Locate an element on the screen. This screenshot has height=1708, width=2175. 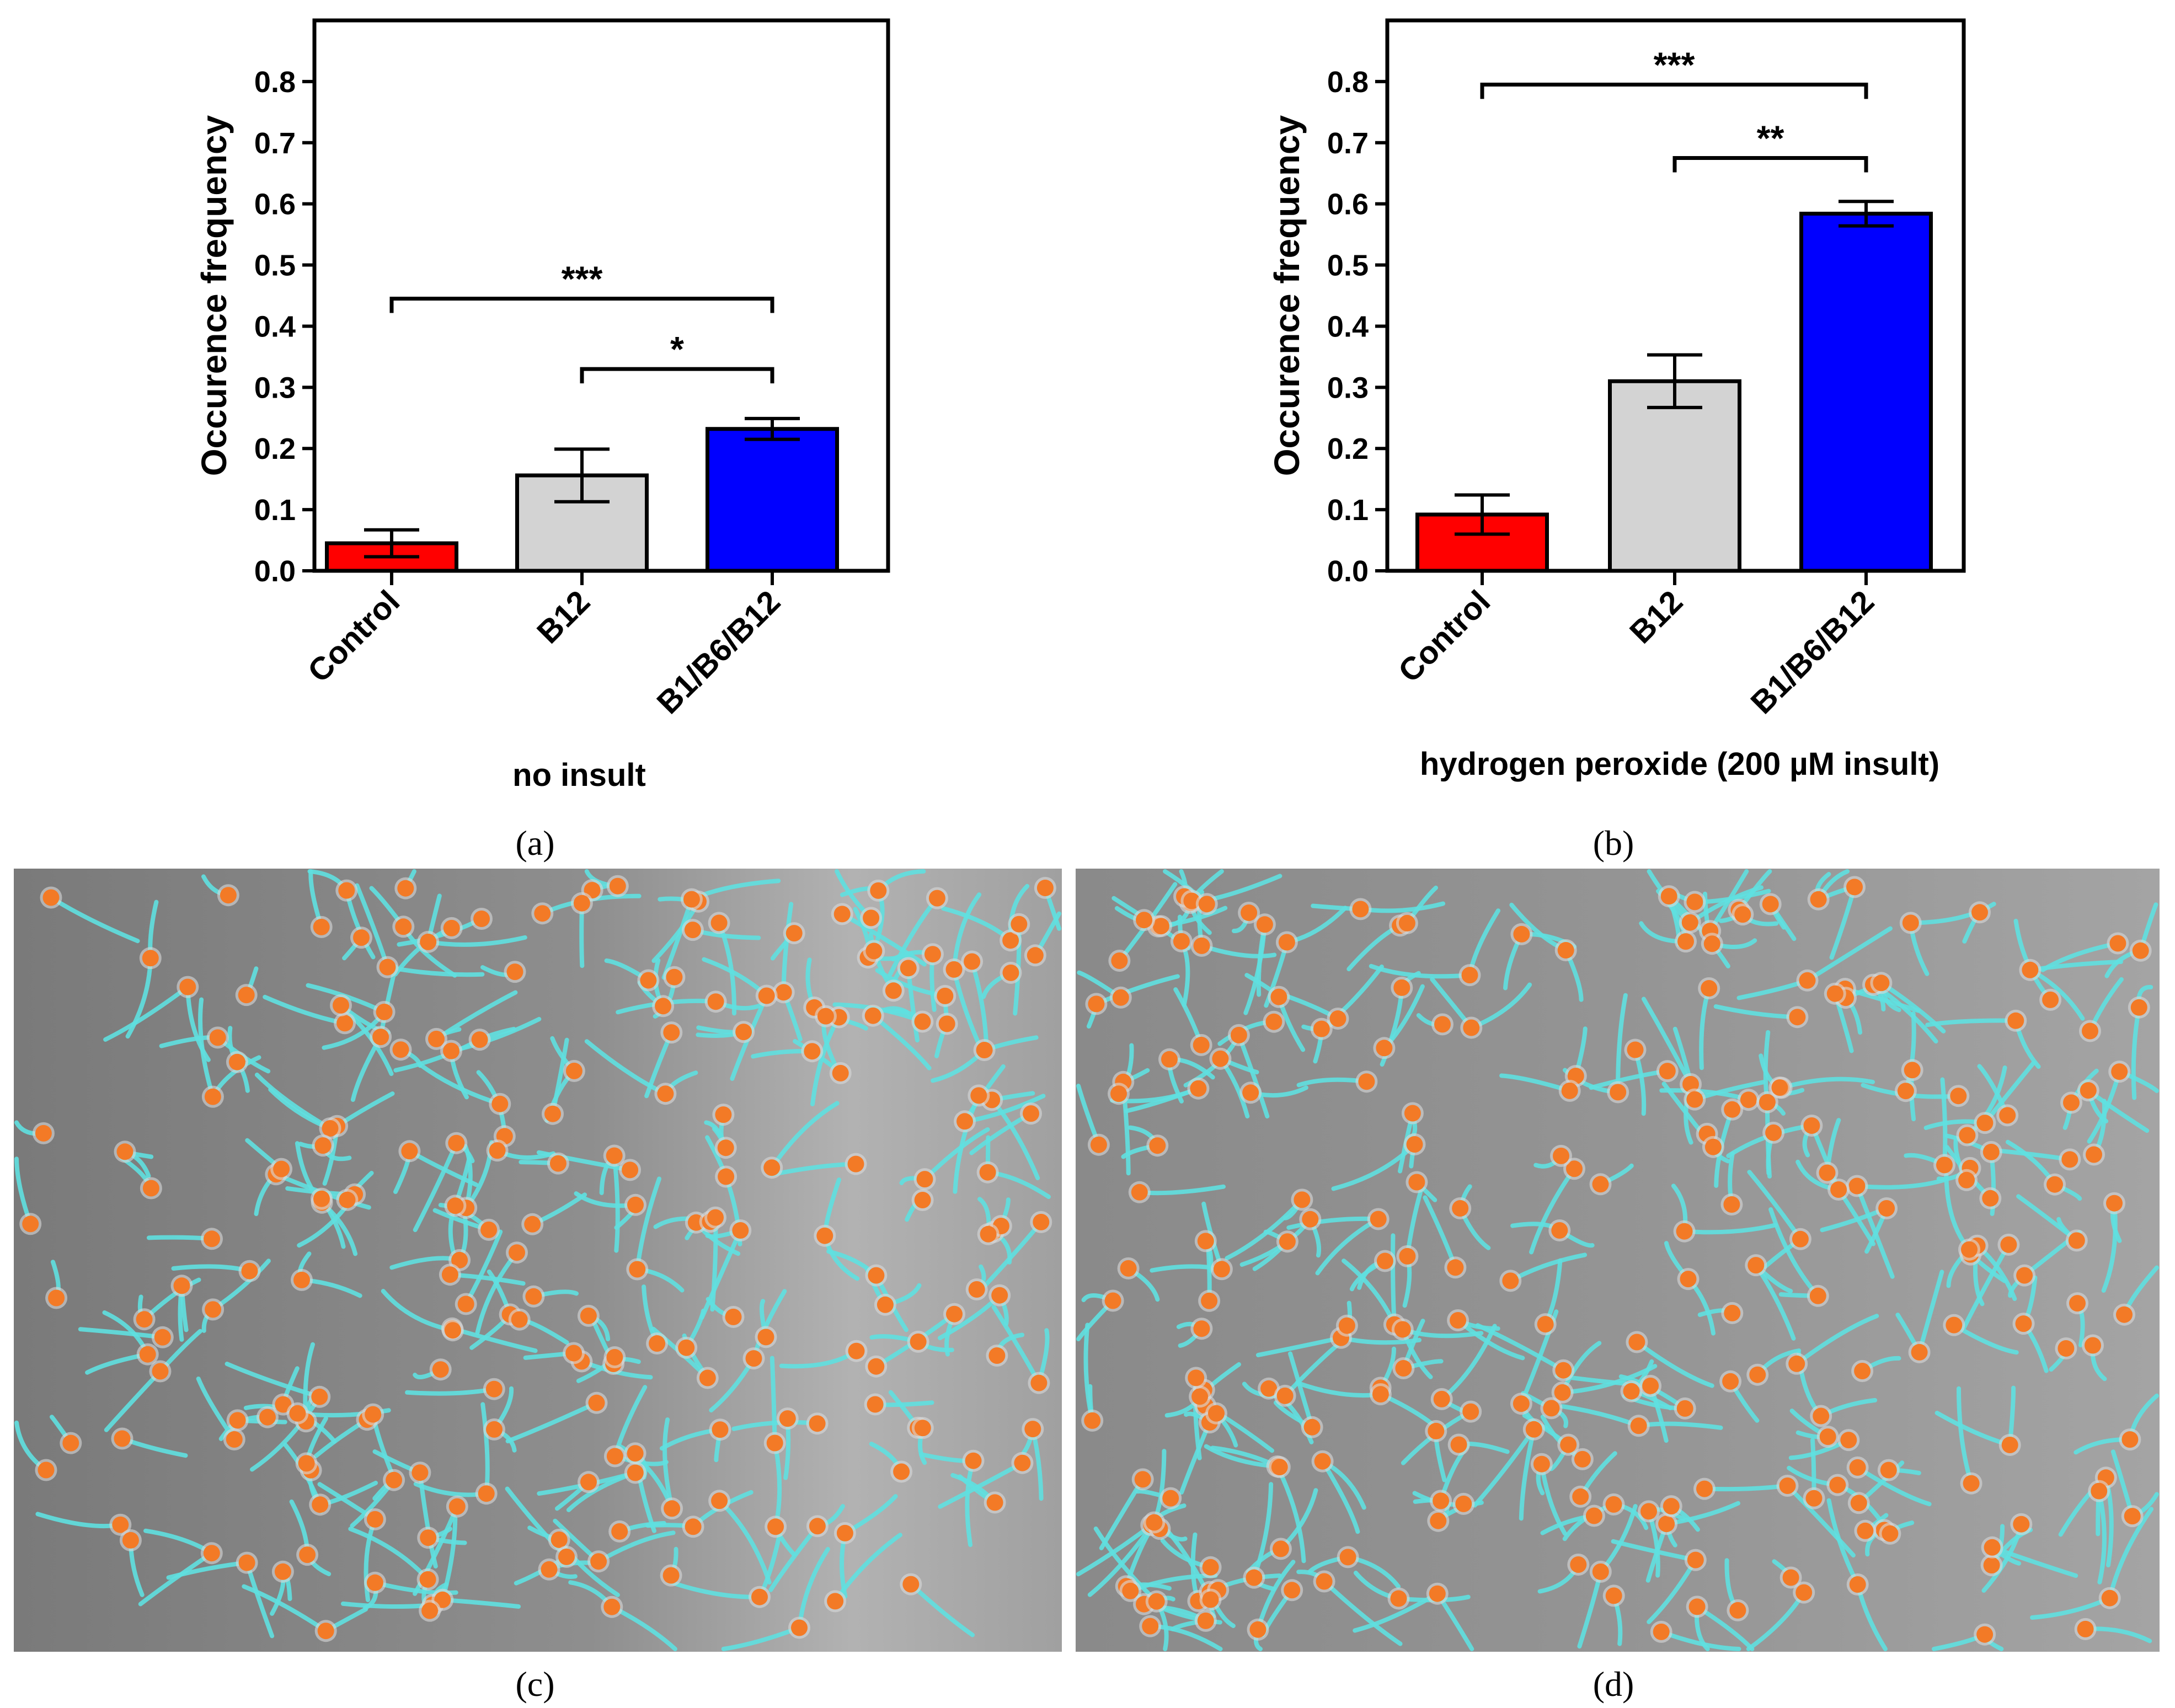
categories-b: Control B12 B1/B6/B12 is located at coordinates (1636, 652).